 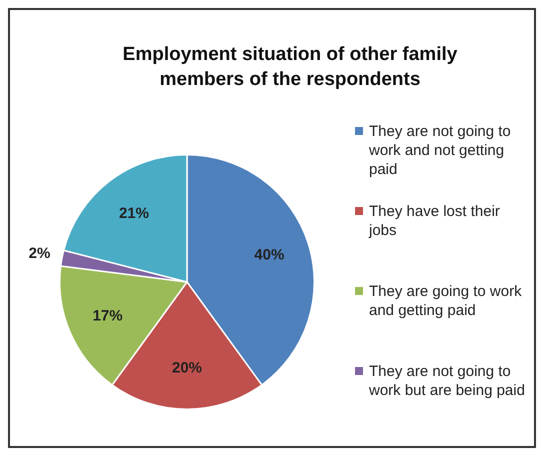 What do you see at coordinates (447, 381) in the screenshot?
I see `legend-label: They are not going to work but are being paid` at bounding box center [447, 381].